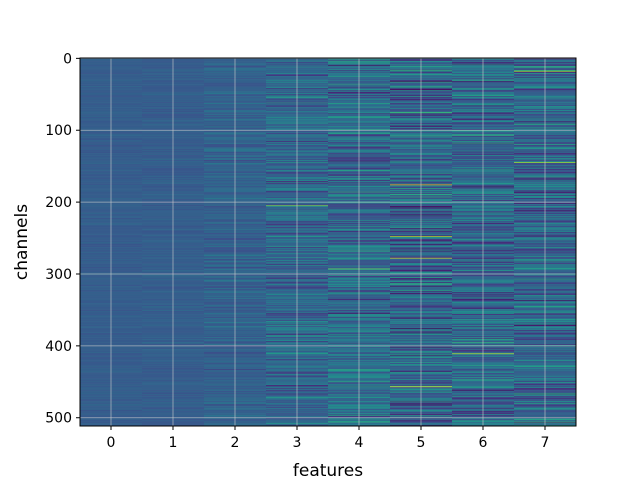  Describe the element at coordinates (22, 242) in the screenshot. I see `y-axis-label: channels` at that location.